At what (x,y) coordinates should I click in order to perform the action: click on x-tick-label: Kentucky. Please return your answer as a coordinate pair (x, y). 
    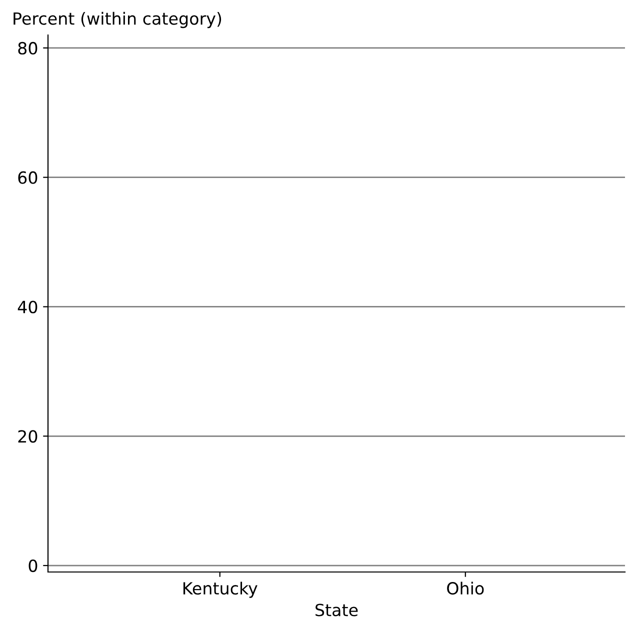
    Looking at the image, I should click on (220, 590).